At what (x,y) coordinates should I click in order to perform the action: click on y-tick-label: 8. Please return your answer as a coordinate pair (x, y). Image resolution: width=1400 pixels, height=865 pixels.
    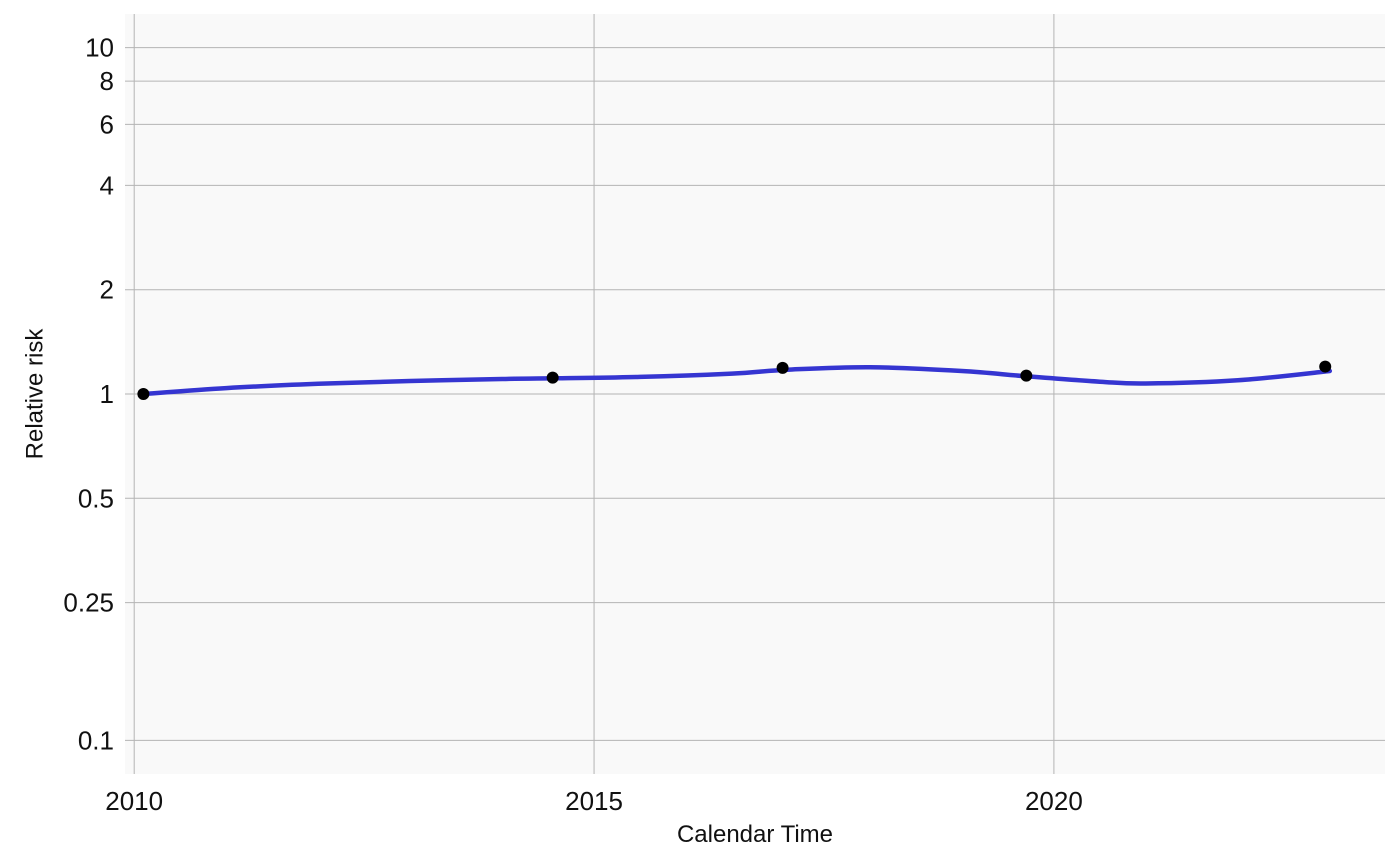
    Looking at the image, I should click on (107, 81).